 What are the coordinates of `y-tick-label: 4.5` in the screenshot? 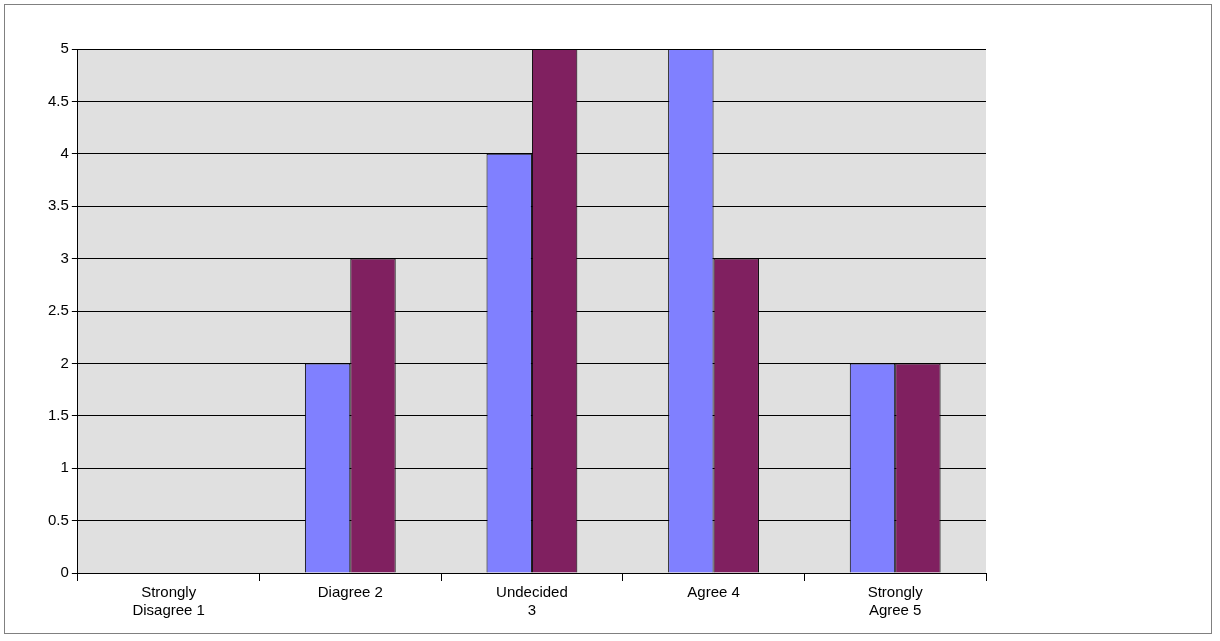 It's located at (58, 100).